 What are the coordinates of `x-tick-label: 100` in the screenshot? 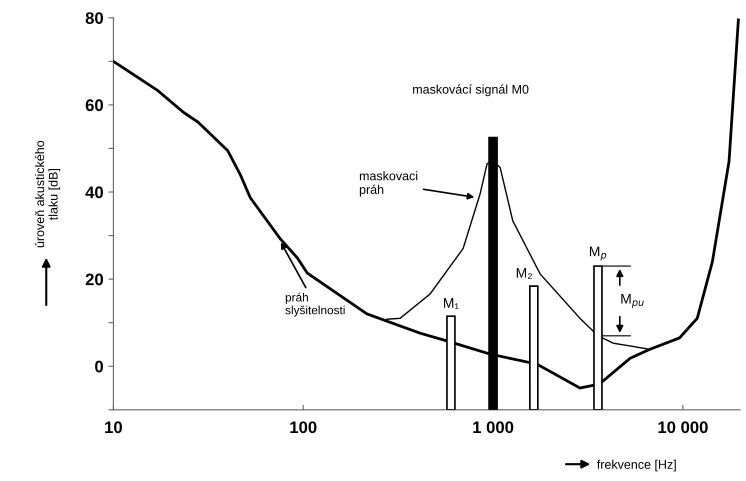 It's located at (303, 427).